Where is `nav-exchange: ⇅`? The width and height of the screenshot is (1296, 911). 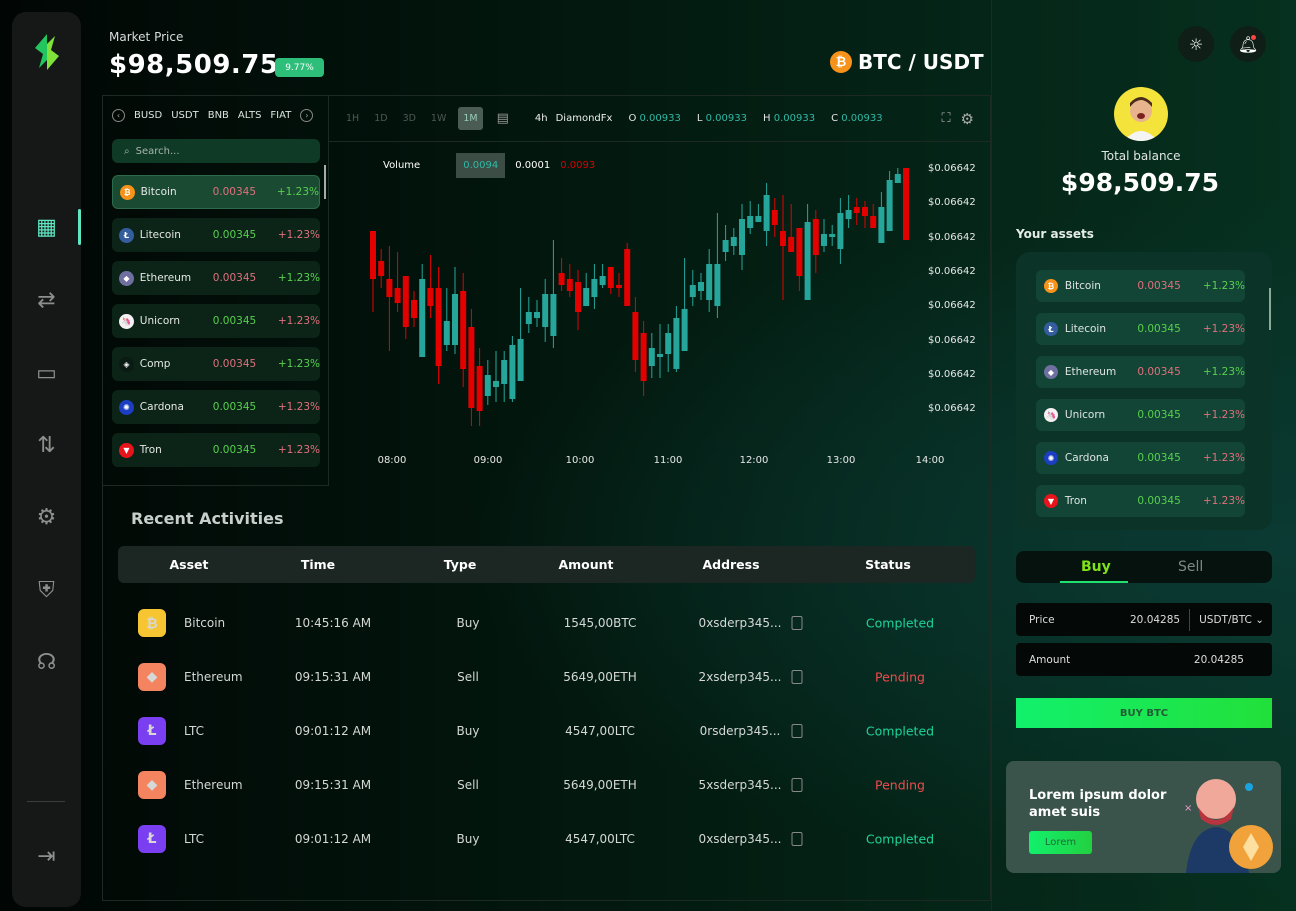 nav-exchange: ⇅ is located at coordinates (46, 445).